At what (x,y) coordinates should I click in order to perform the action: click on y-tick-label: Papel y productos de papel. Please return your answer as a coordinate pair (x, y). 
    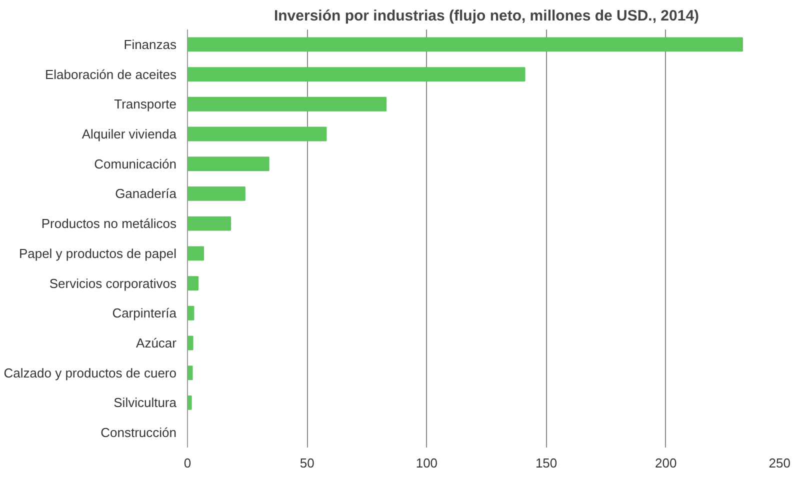
    Looking at the image, I should click on (97, 253).